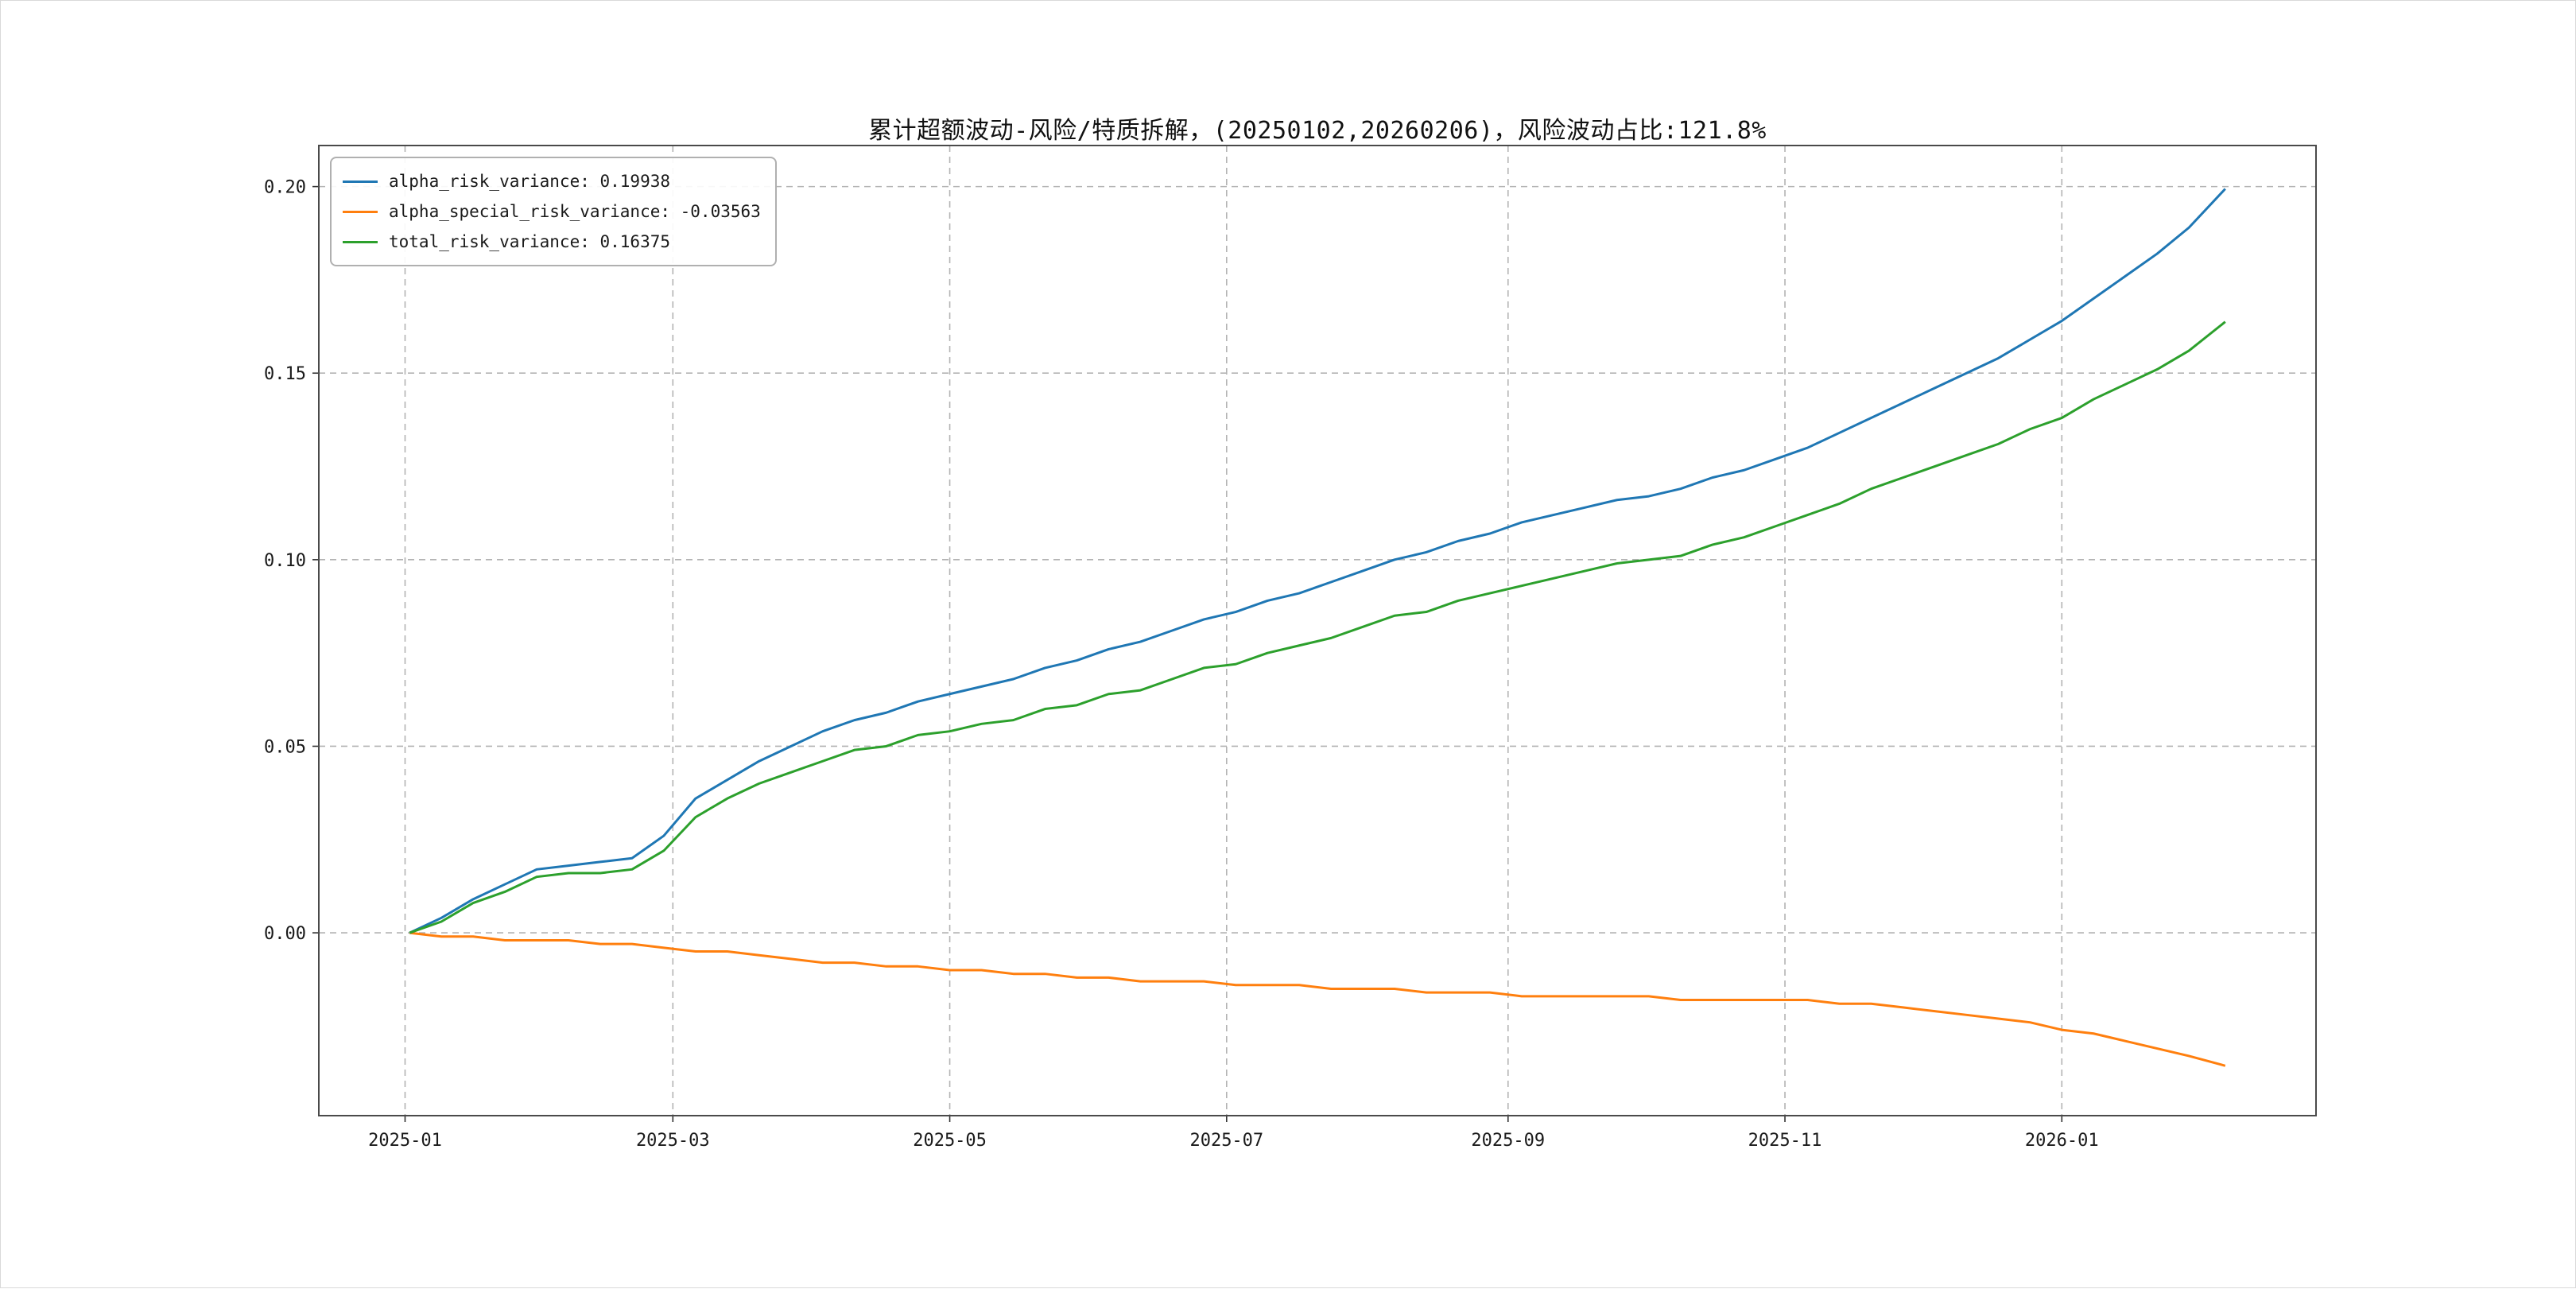 The width and height of the screenshot is (2576, 1289). I want to click on legend-line-swatch-green, so click(361, 241).